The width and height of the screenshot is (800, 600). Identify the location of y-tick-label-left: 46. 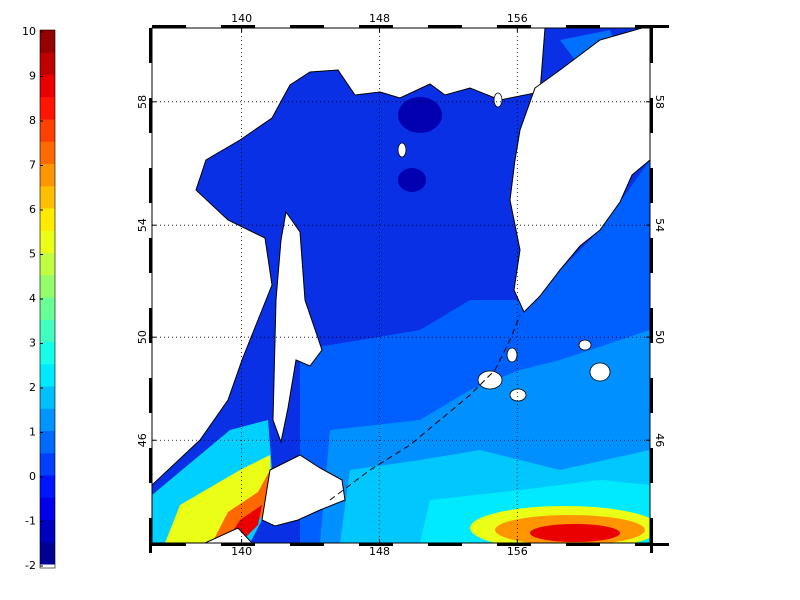
(142, 440).